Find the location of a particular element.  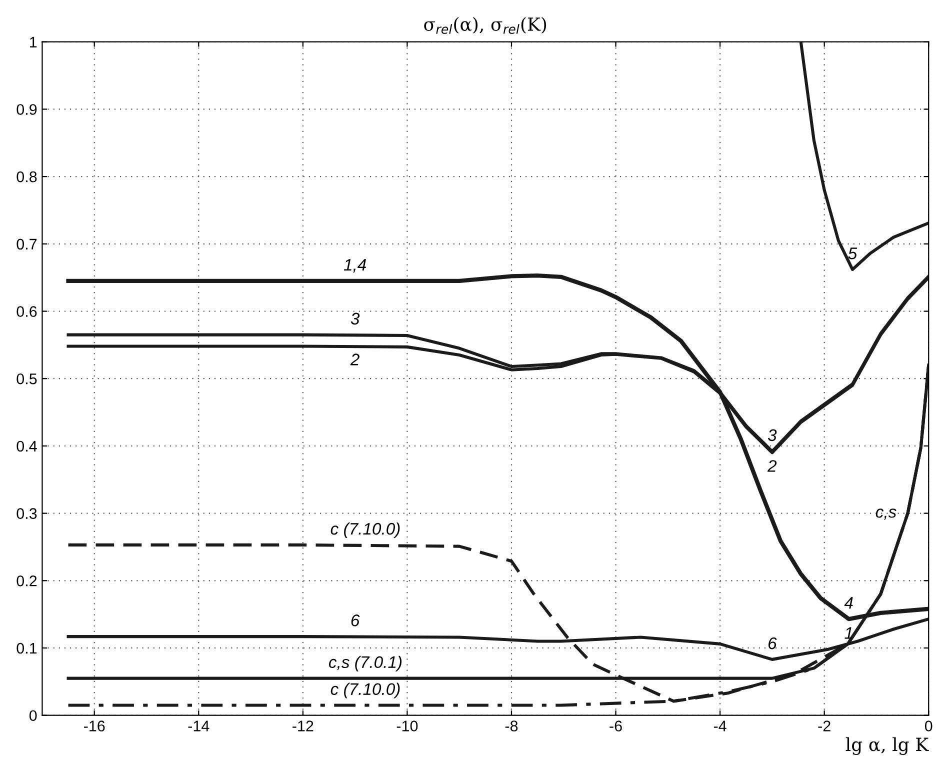

y-tick-label: 0.4 is located at coordinates (26, 446).